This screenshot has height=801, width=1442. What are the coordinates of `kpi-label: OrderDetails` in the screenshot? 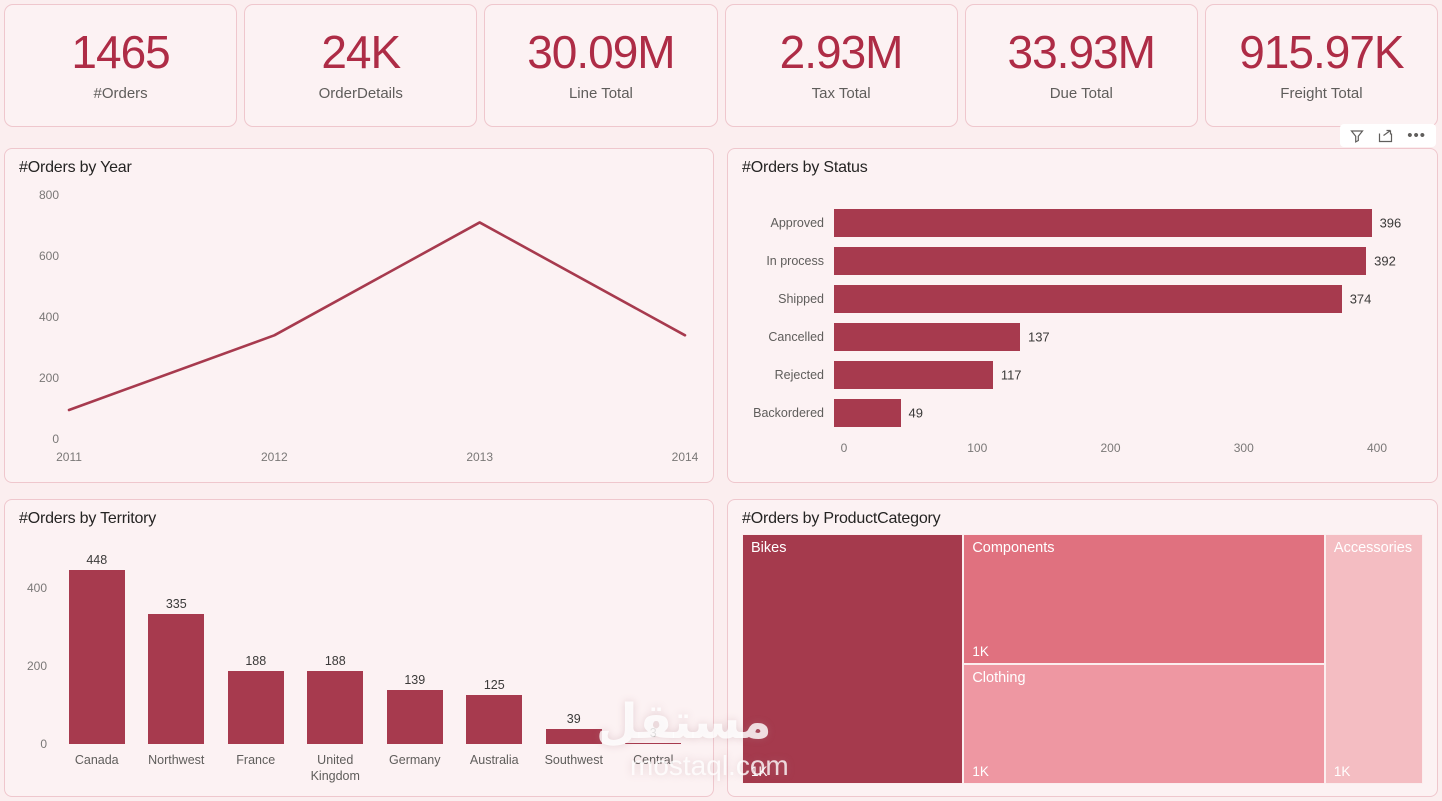 It's located at (360, 93).